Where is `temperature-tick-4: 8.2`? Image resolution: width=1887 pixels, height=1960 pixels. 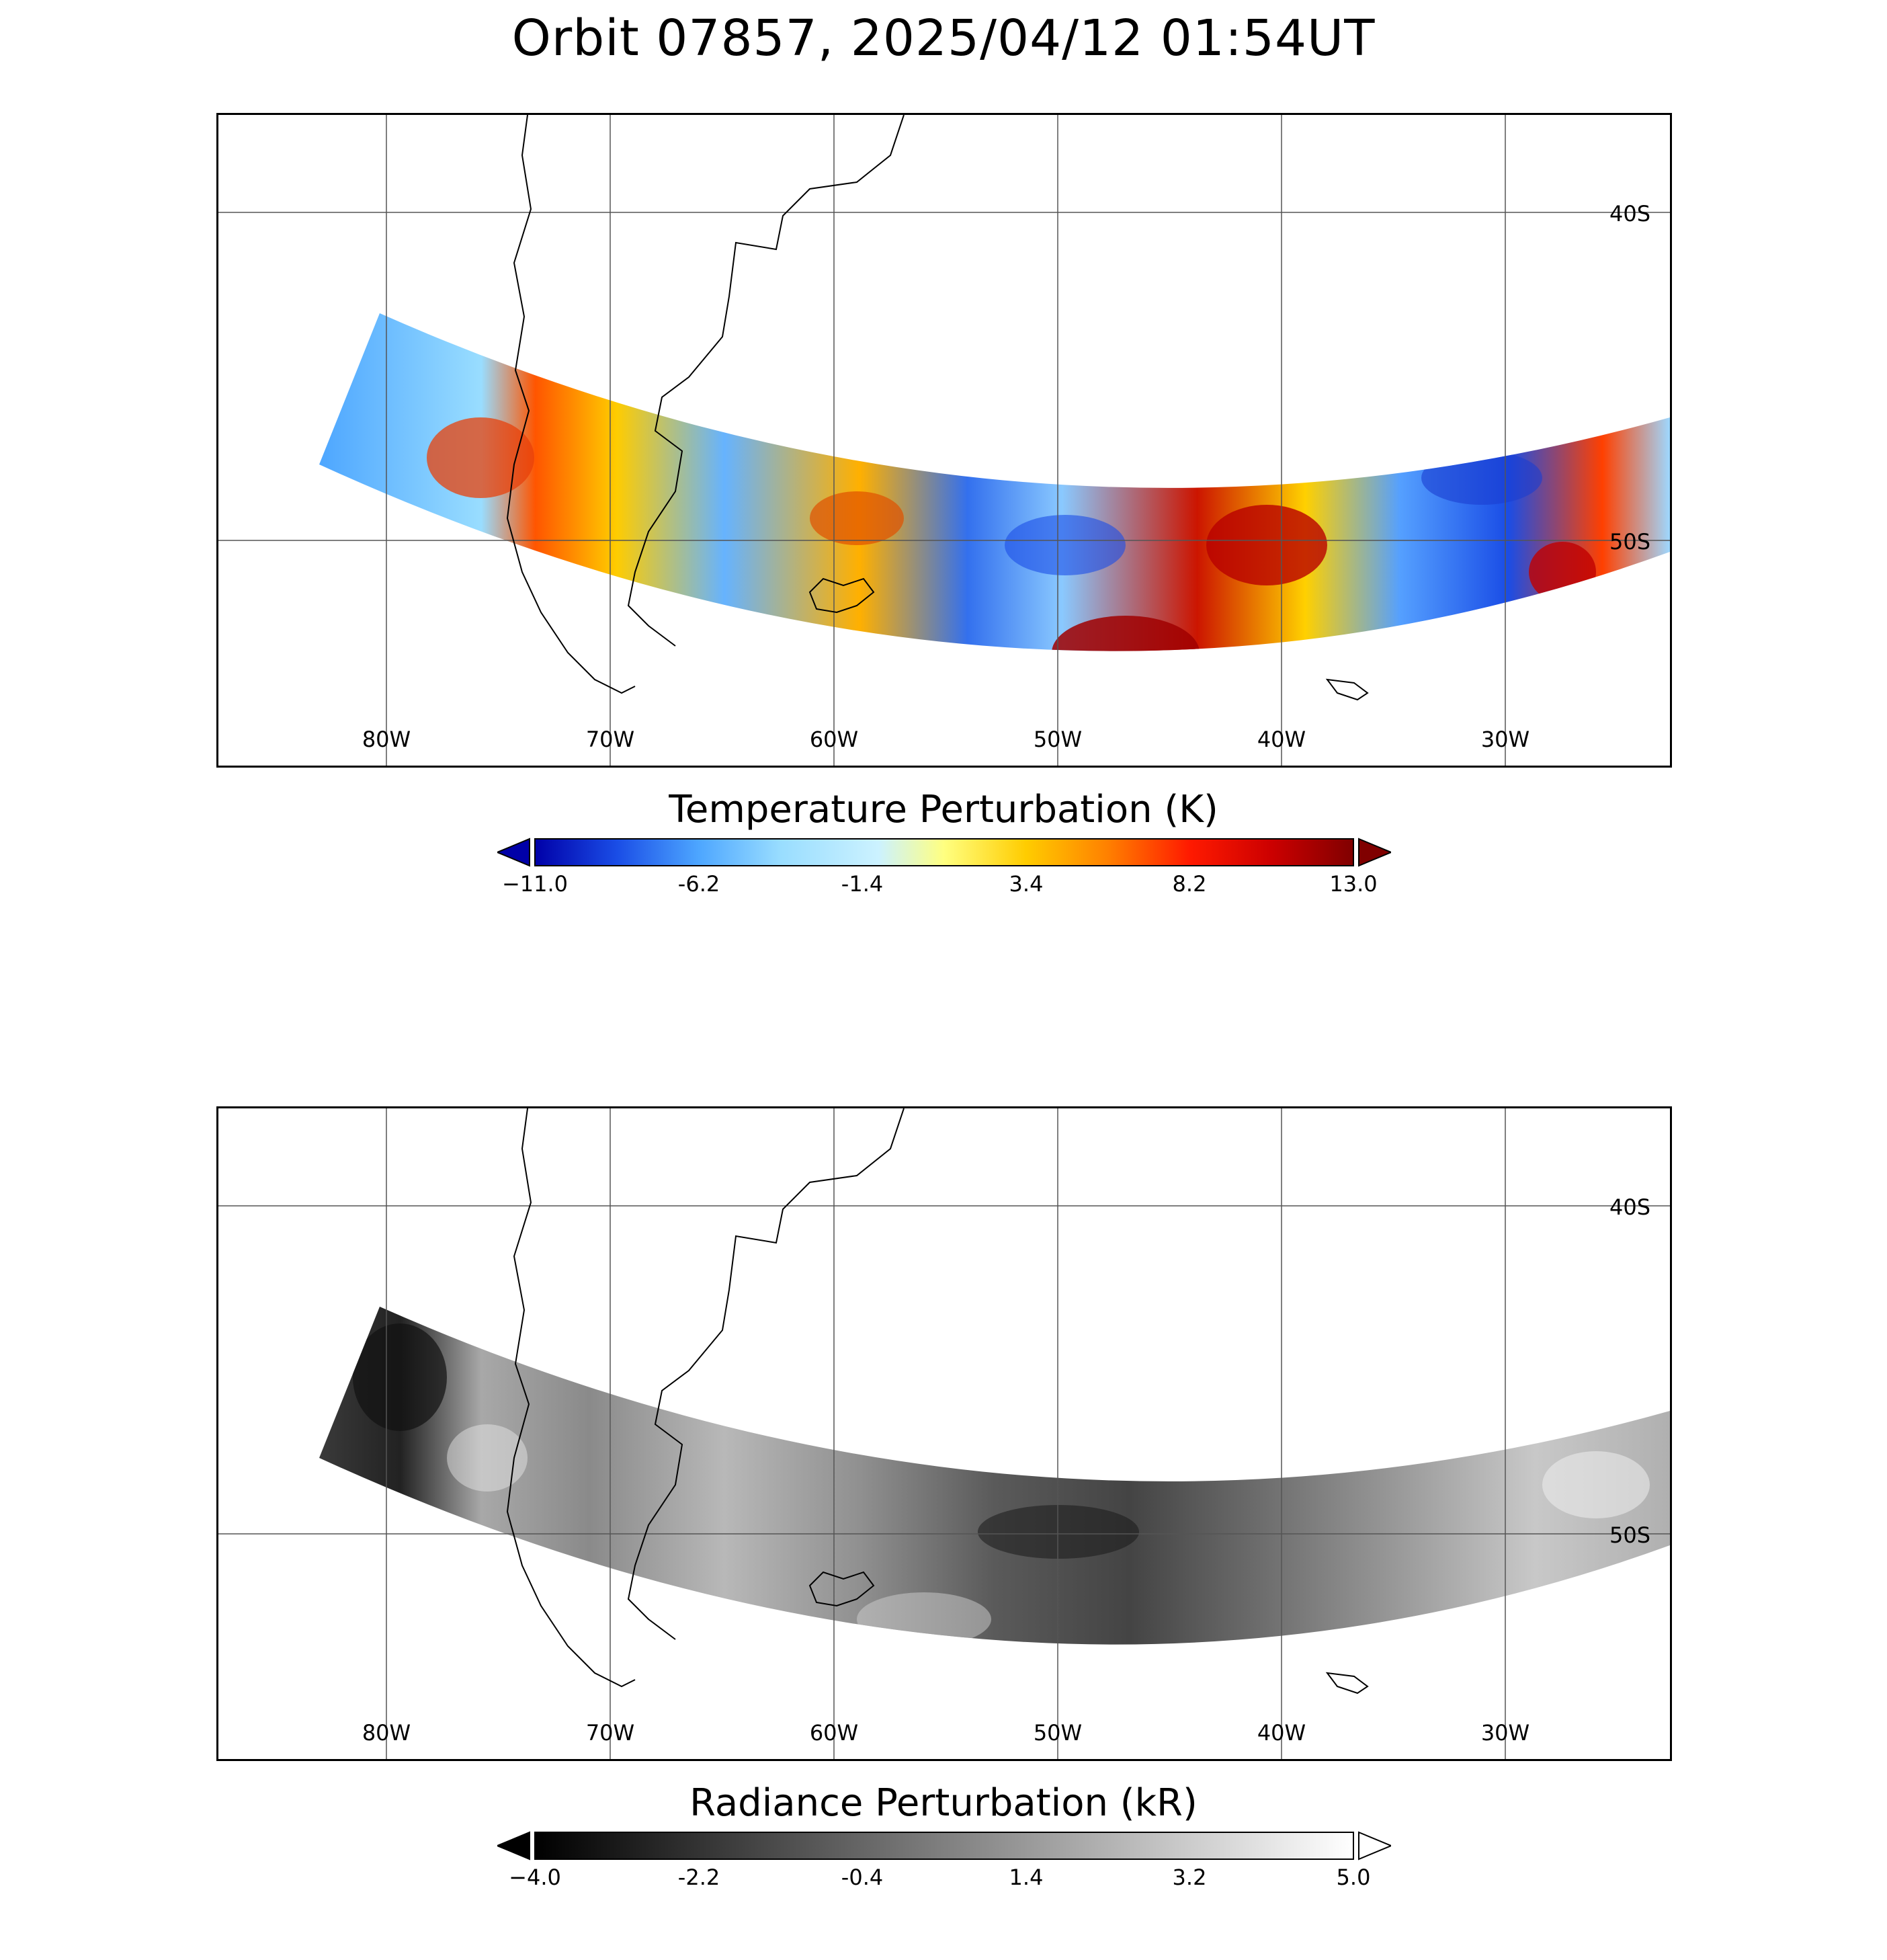
temperature-tick-4: 8.2 is located at coordinates (1190, 884).